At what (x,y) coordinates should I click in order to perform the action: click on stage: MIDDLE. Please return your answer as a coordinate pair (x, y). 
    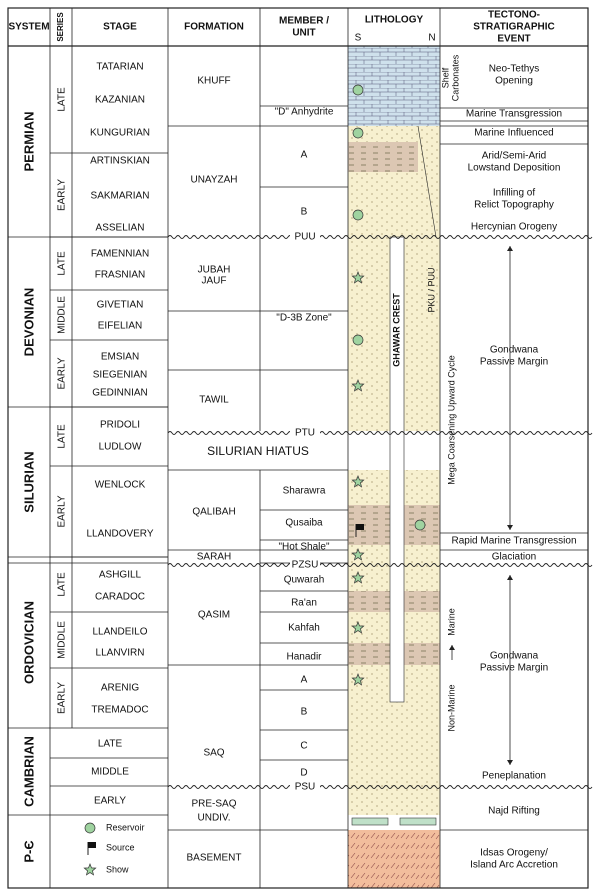
    Looking at the image, I should click on (110, 772).